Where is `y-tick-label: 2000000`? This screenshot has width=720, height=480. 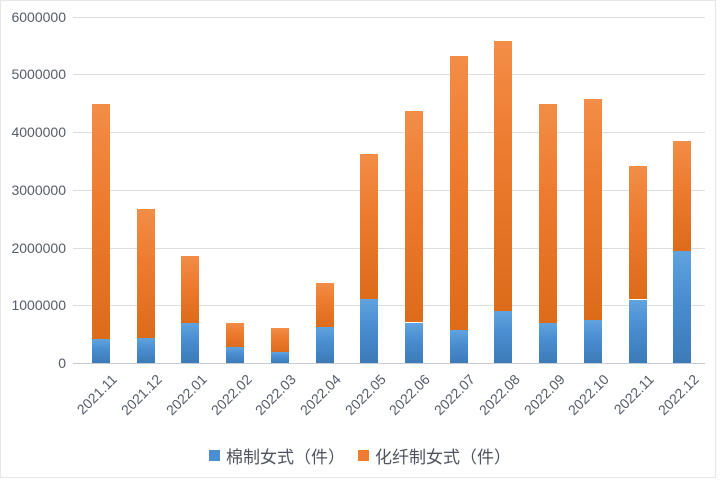 y-tick-label: 2000000 is located at coordinates (38, 248).